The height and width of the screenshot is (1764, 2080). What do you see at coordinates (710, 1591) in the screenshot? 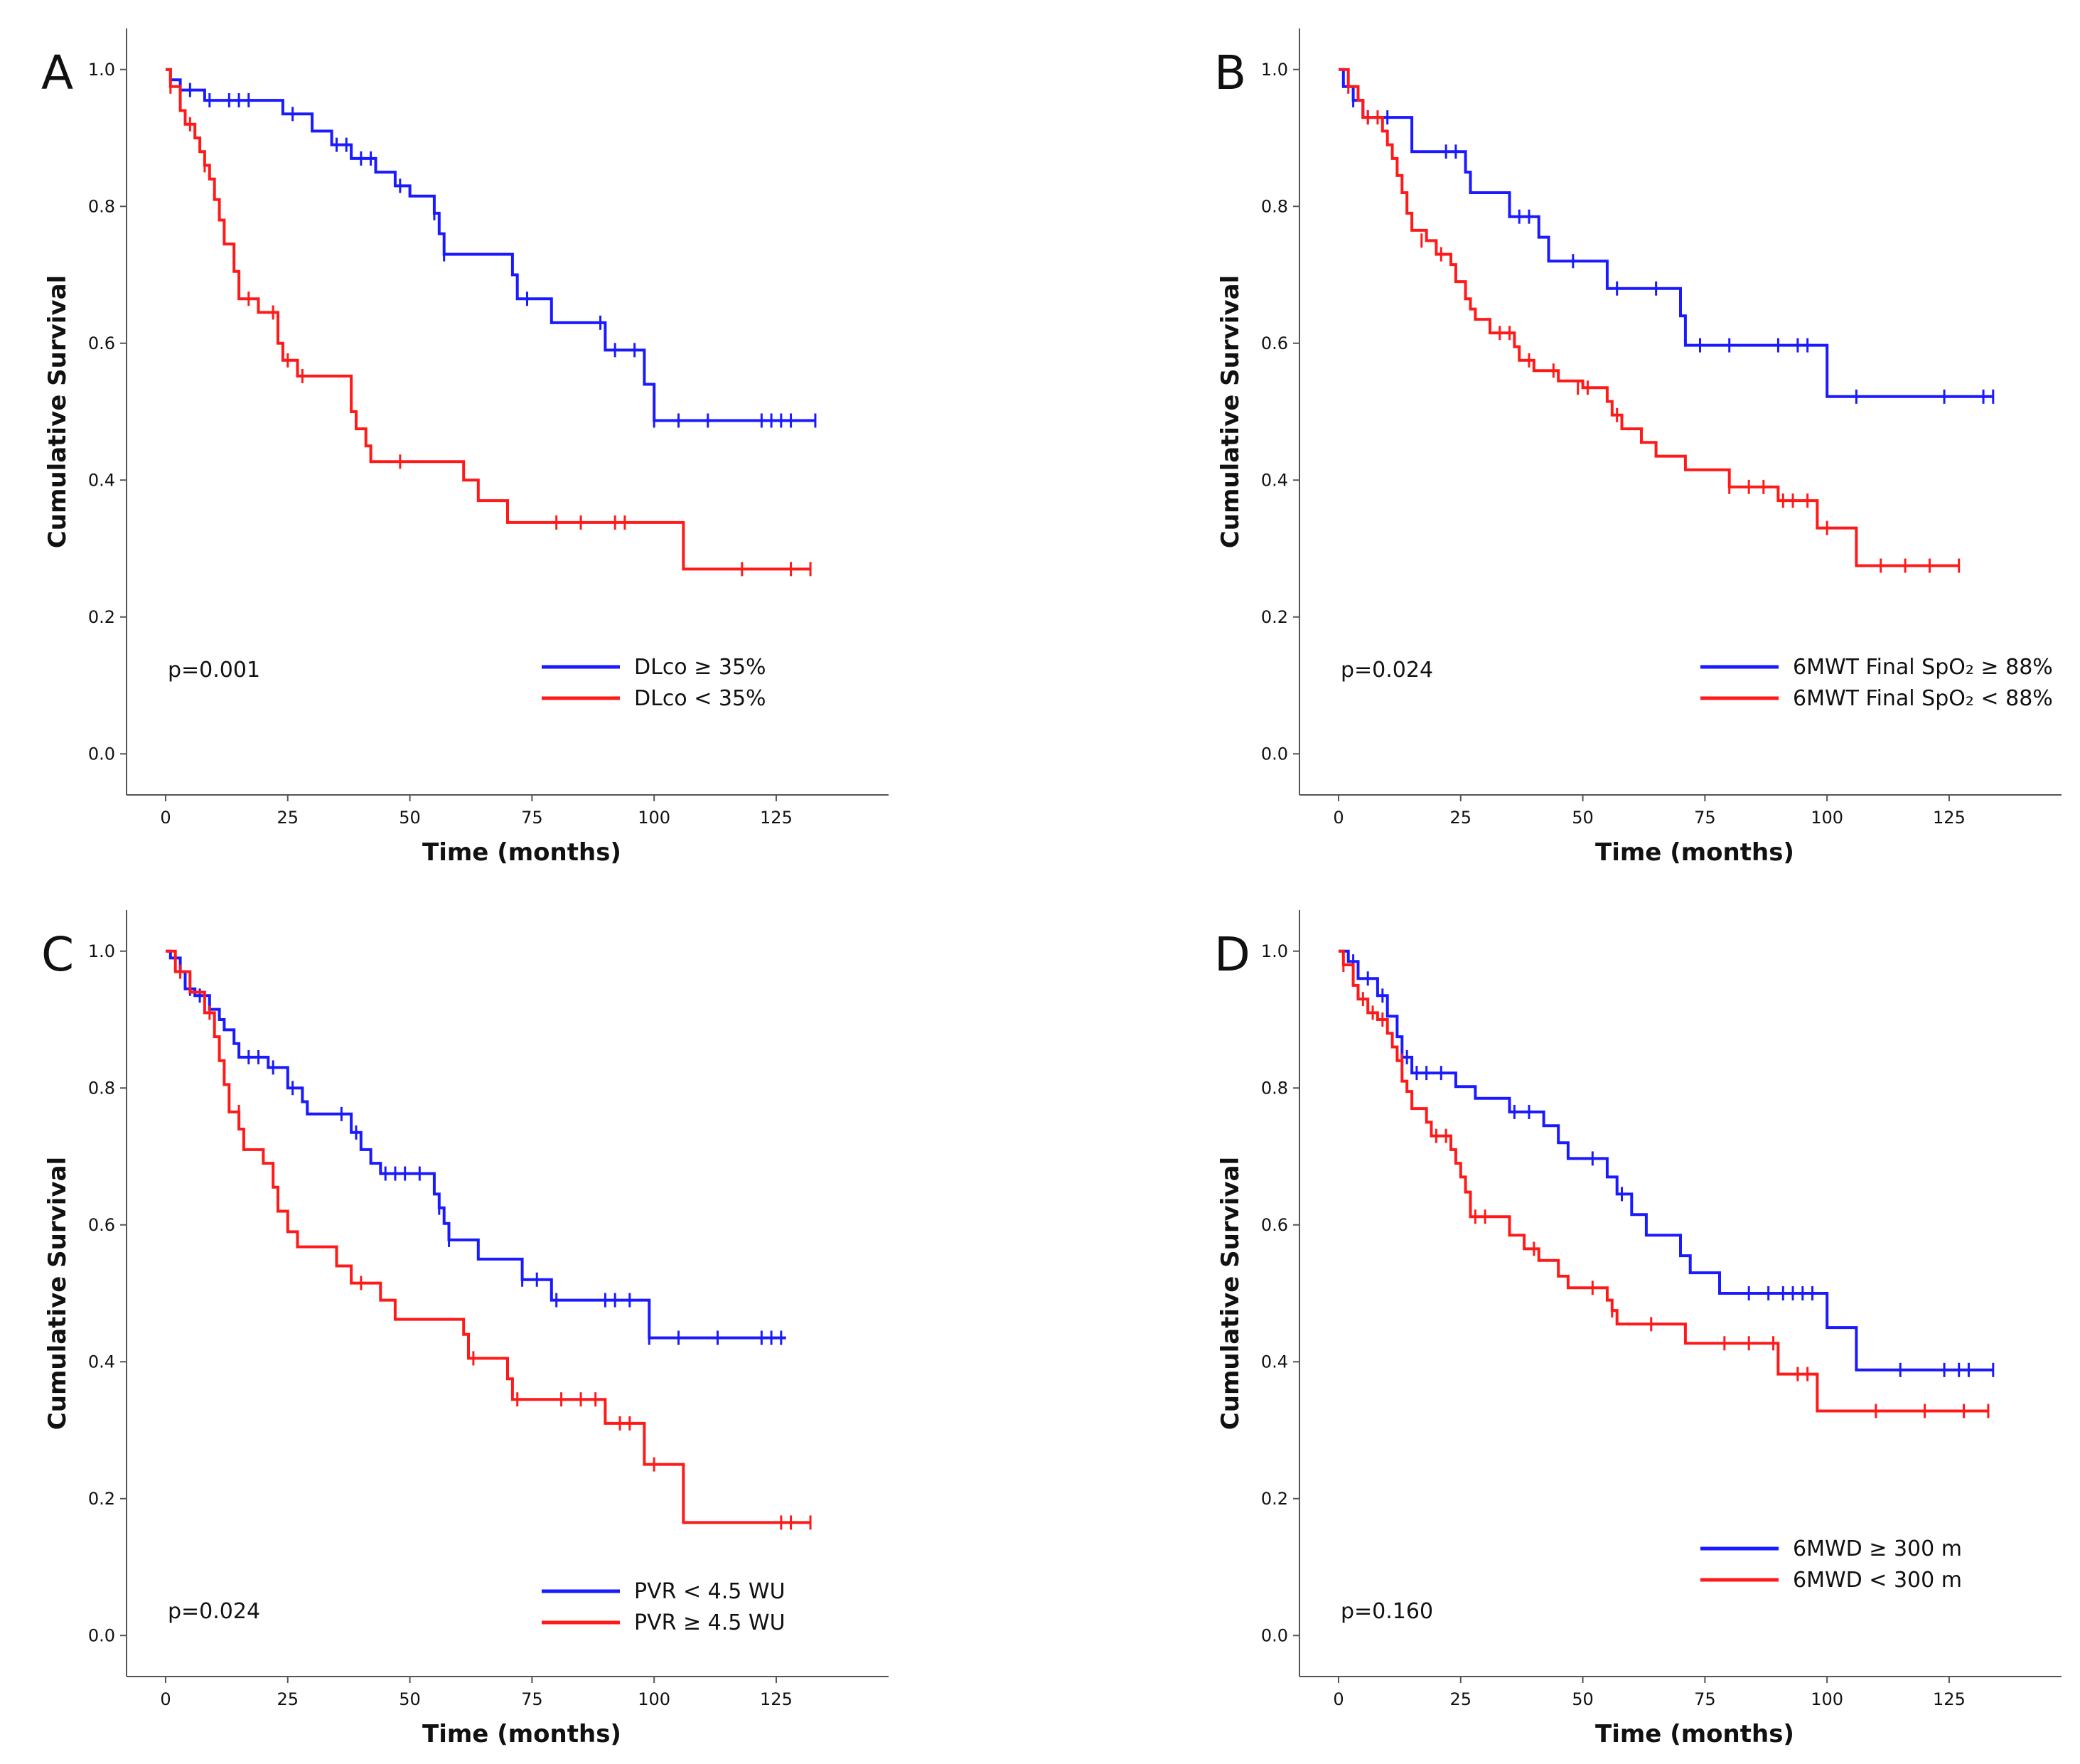
I see `legend-label: PVR < 4.5 WU` at bounding box center [710, 1591].